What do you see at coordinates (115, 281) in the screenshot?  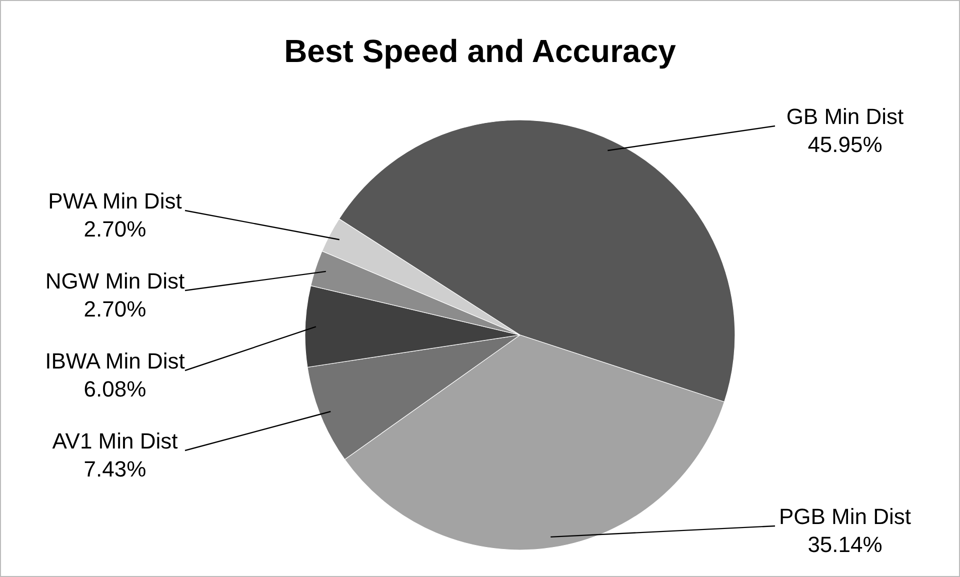 I see `slice-label: NGW Min Dist` at bounding box center [115, 281].